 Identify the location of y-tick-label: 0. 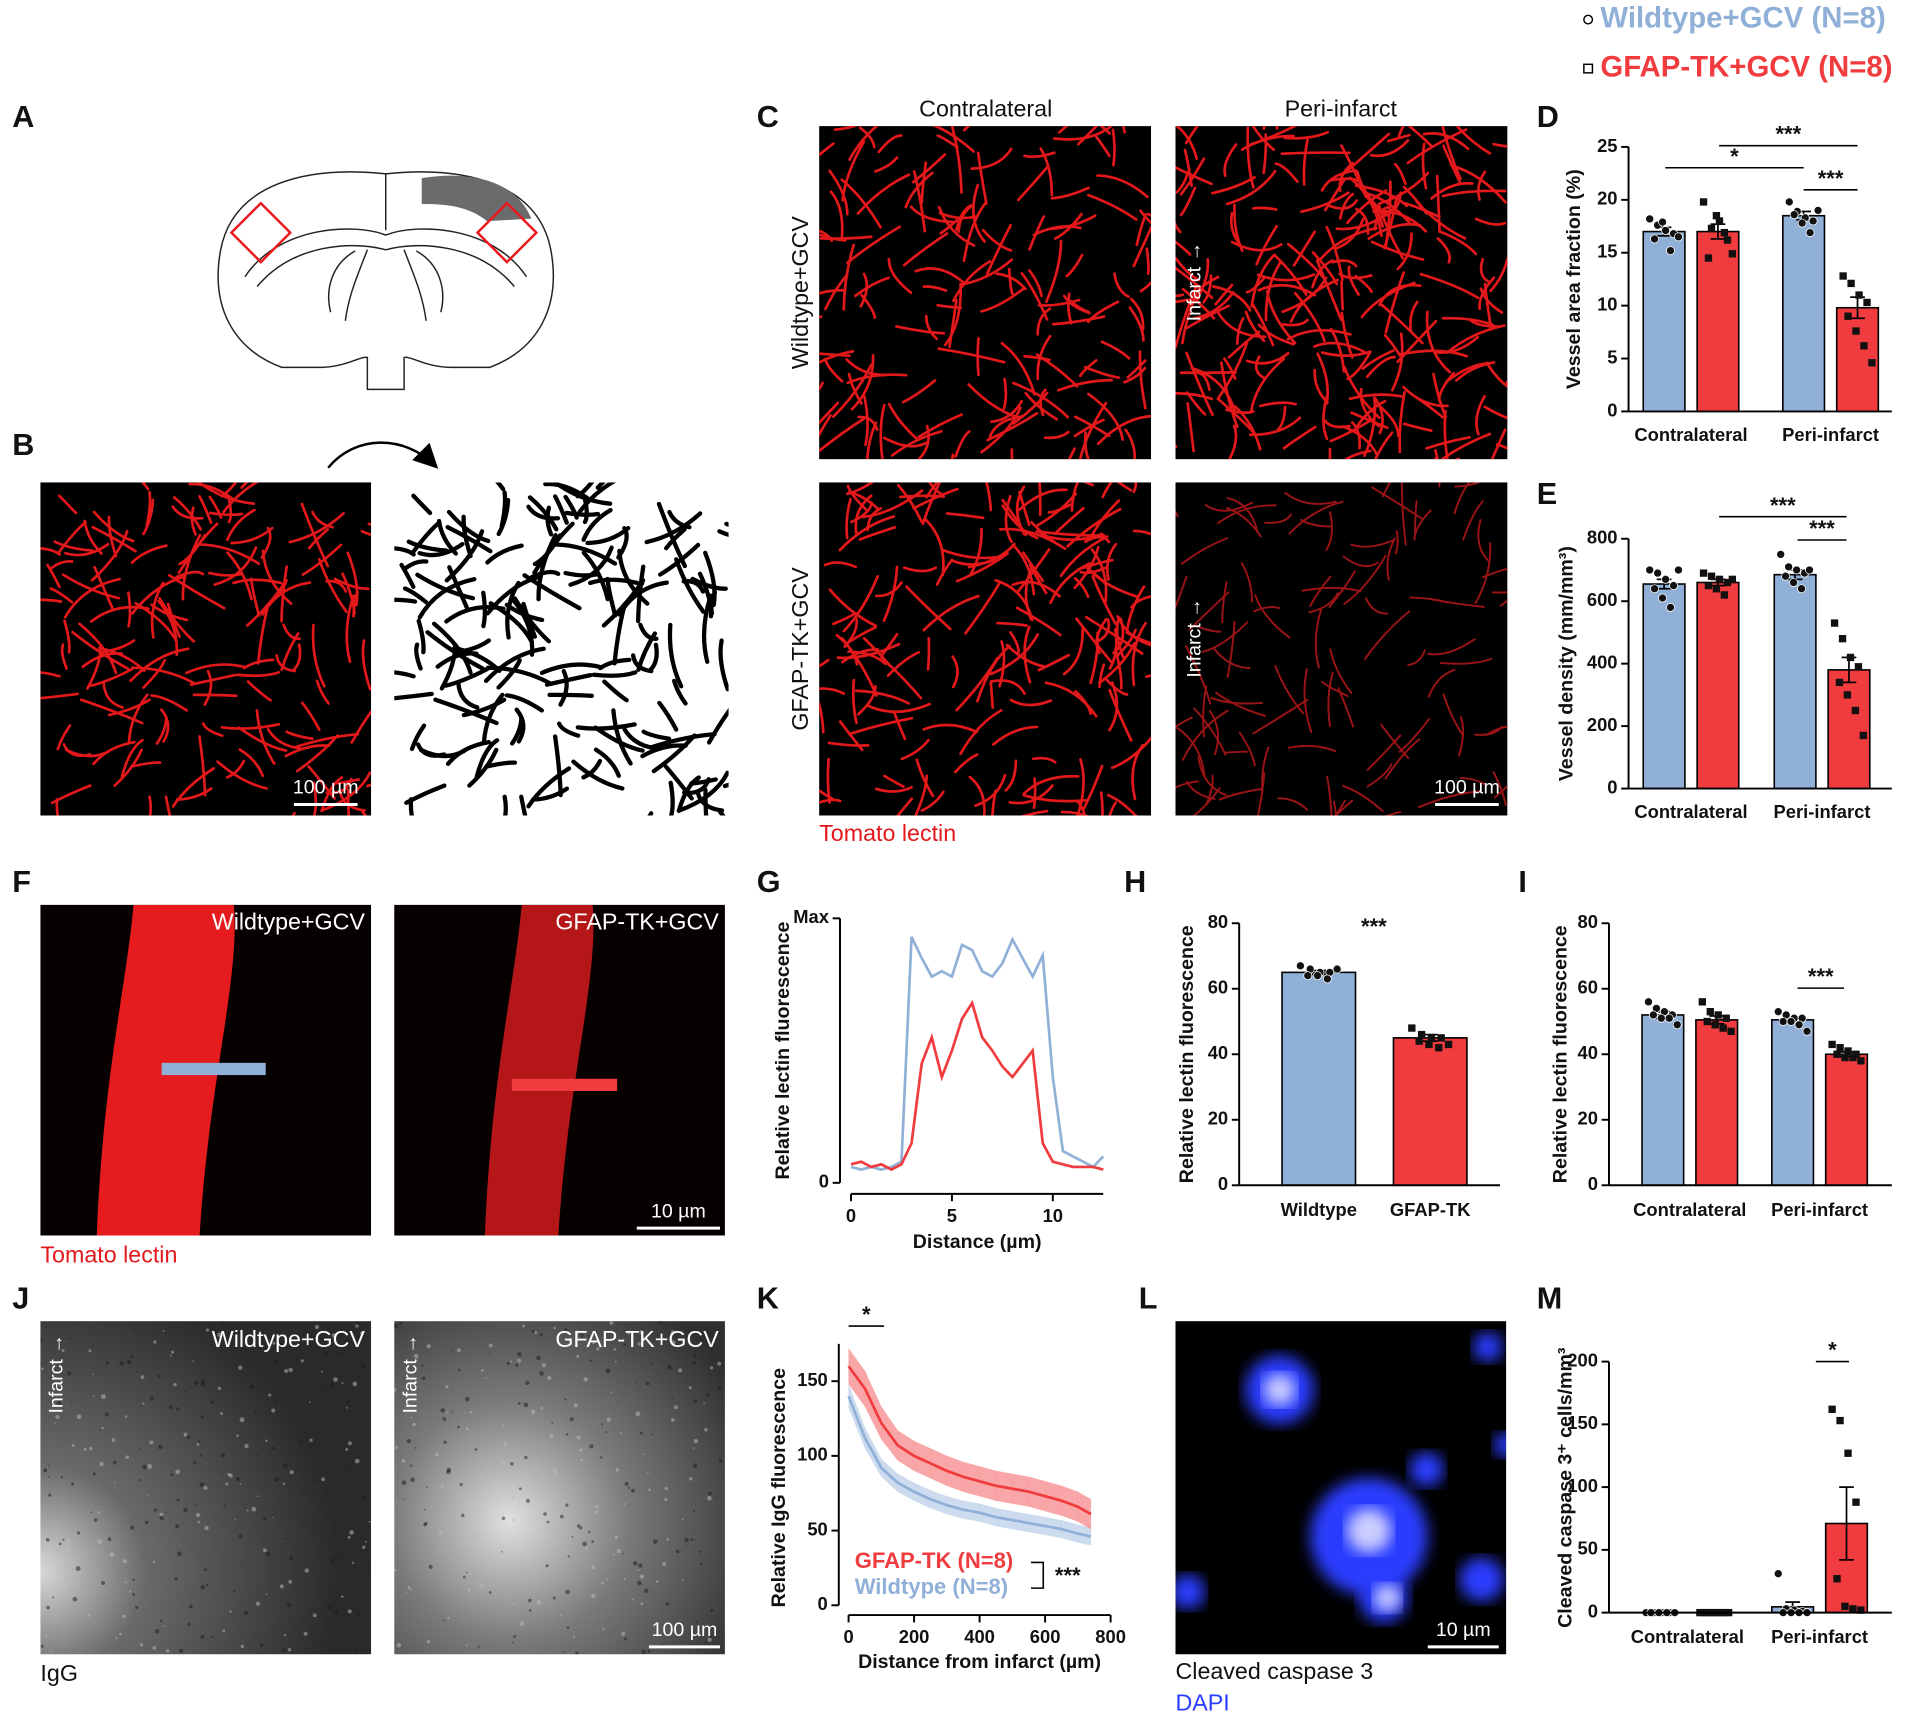
(1612, 786).